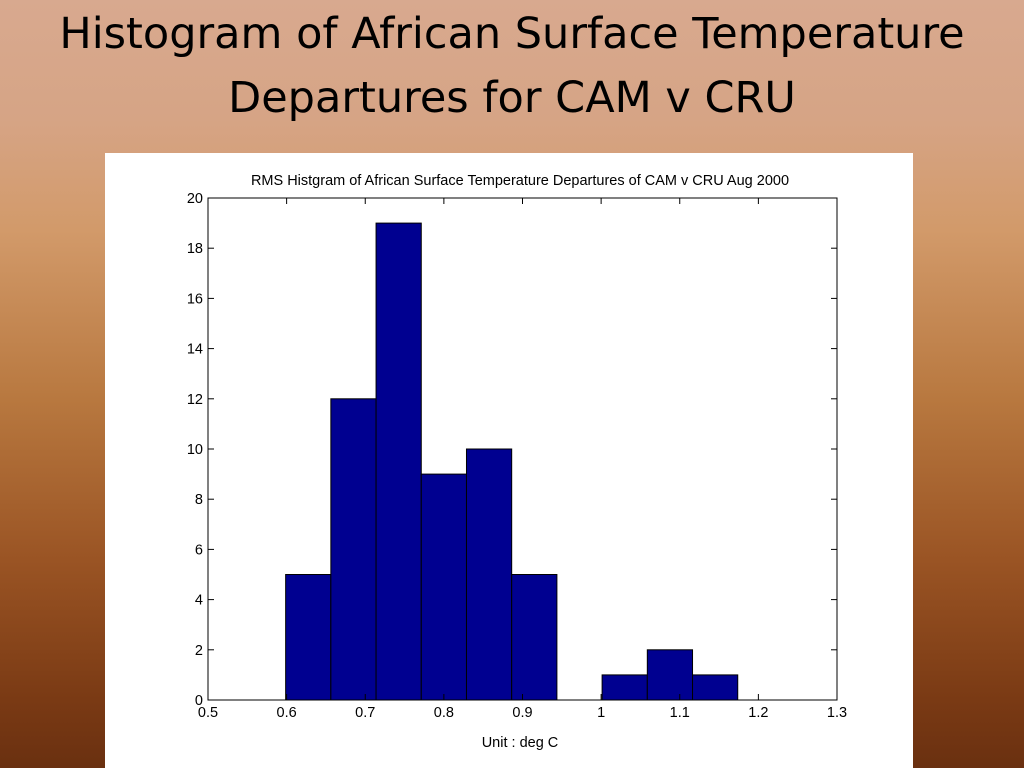  What do you see at coordinates (195, 299) in the screenshot?
I see `y-tick-label: 16` at bounding box center [195, 299].